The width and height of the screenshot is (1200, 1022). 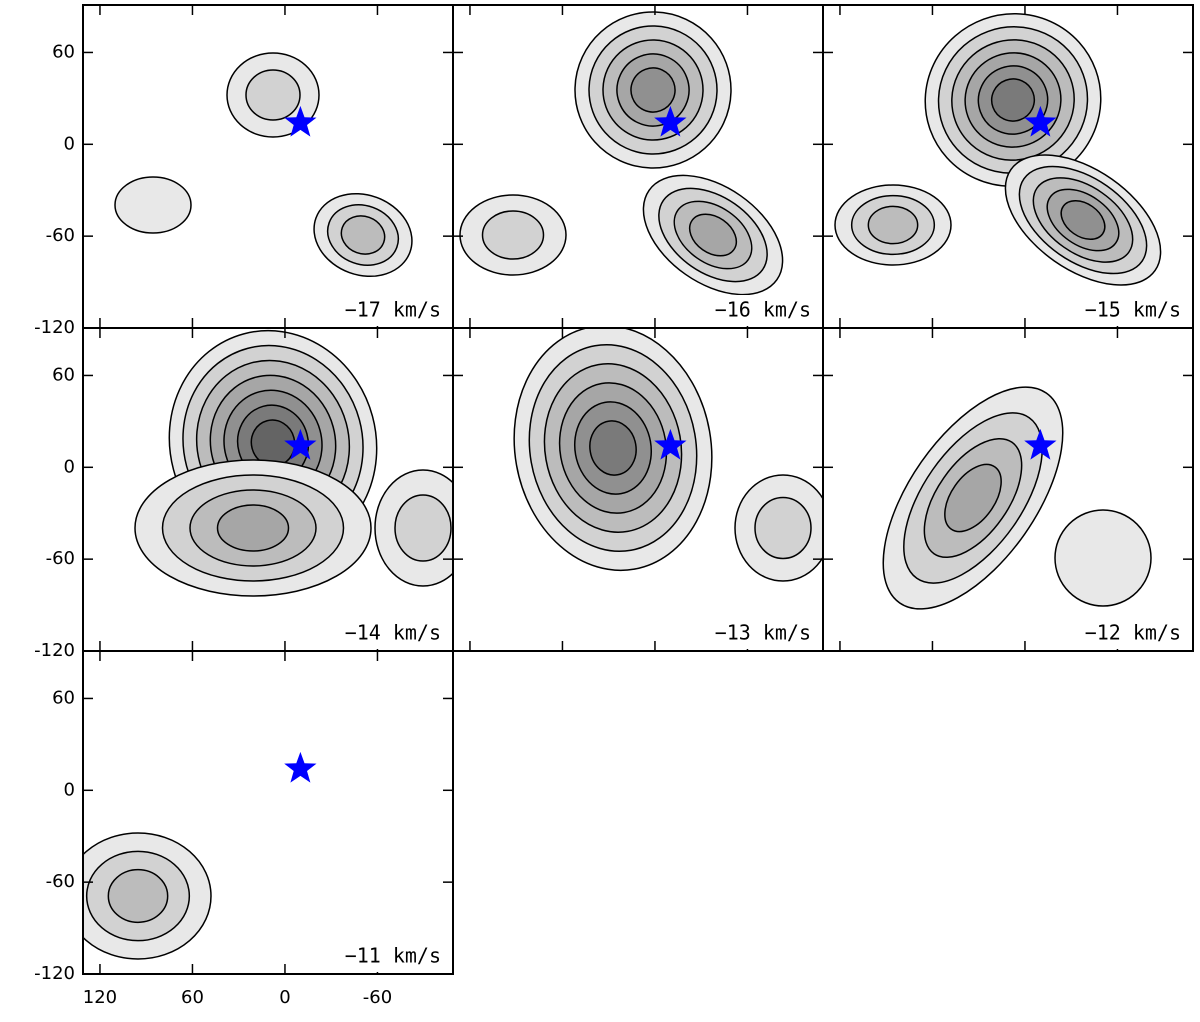 What do you see at coordinates (1133, 310) in the screenshot?
I see `panel-label: −15 km/s` at bounding box center [1133, 310].